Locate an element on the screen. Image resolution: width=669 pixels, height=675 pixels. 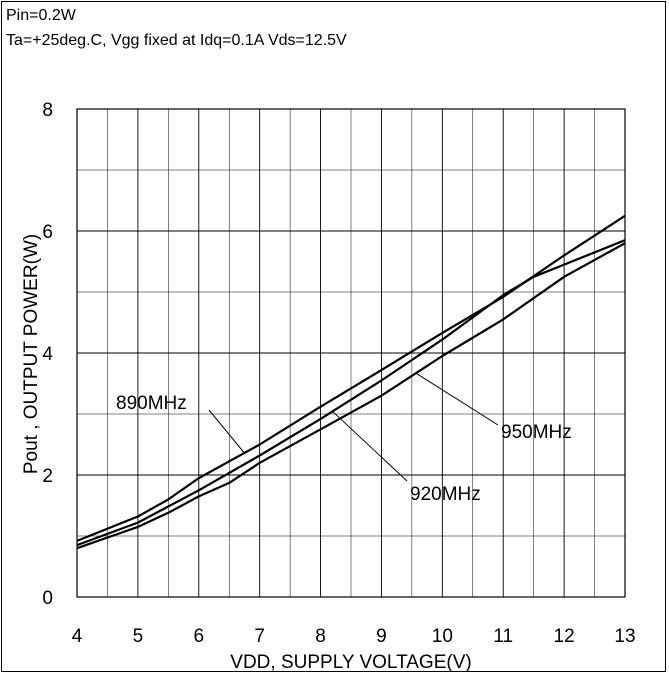
x-tick-label: 11 is located at coordinates (503, 636).